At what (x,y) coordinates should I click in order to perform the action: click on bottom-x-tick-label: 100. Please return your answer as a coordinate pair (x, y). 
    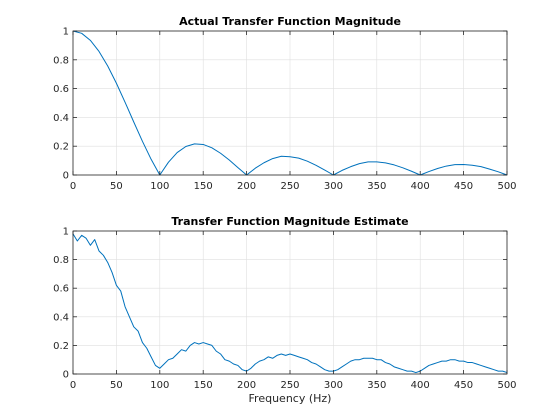
    Looking at the image, I should click on (159, 385).